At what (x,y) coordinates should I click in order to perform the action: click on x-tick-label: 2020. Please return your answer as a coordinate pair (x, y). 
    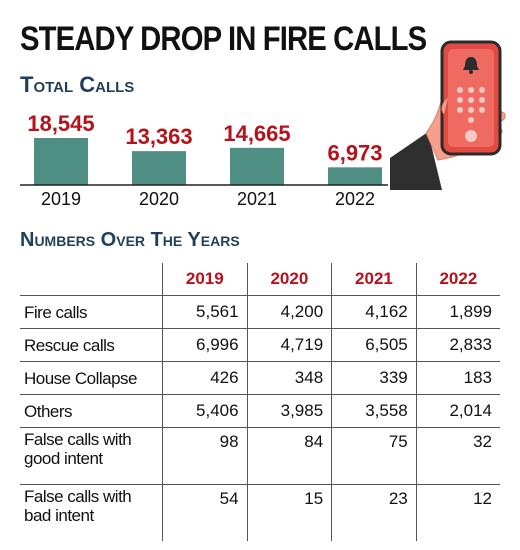
    Looking at the image, I should click on (159, 199).